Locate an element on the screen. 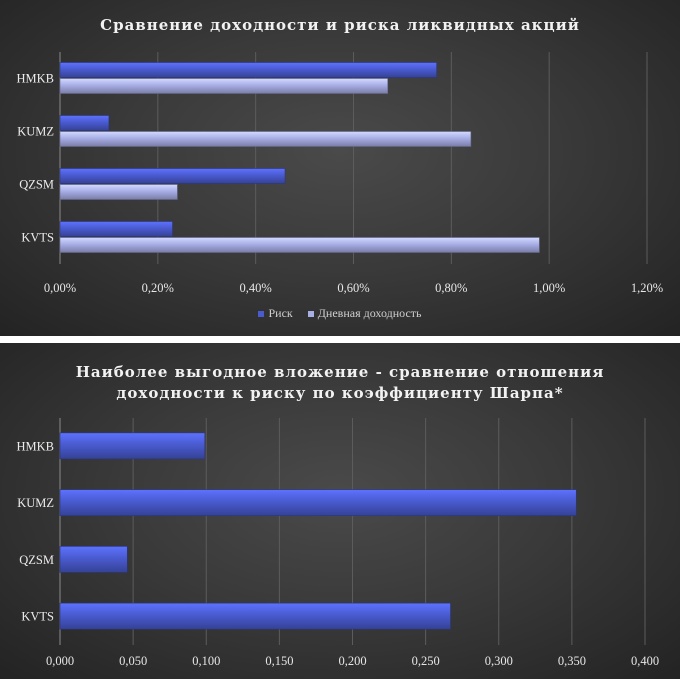 The height and width of the screenshot is (679, 680). legend-label-risk: Риск is located at coordinates (280, 313).